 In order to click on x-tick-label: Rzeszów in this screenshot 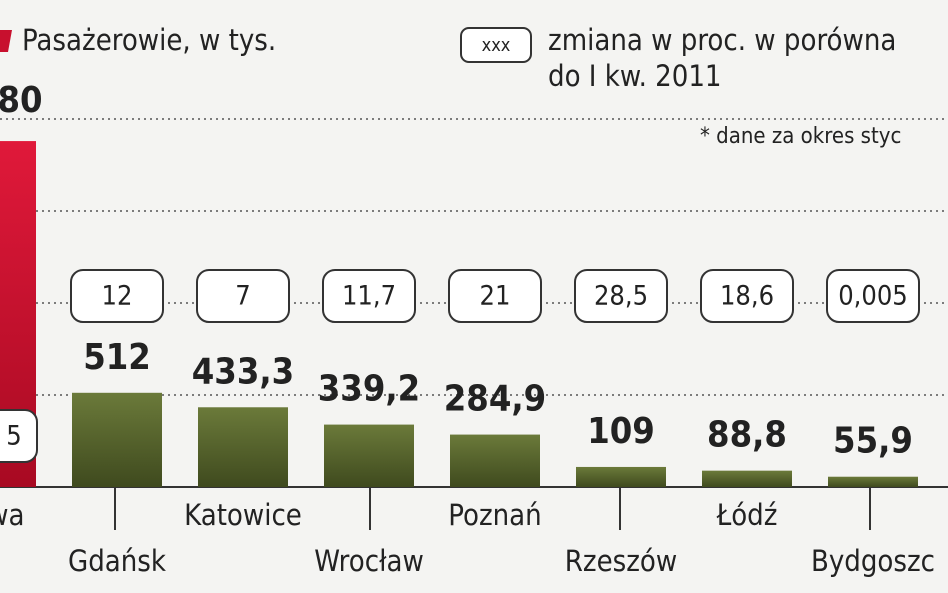, I will do `click(621, 561)`.